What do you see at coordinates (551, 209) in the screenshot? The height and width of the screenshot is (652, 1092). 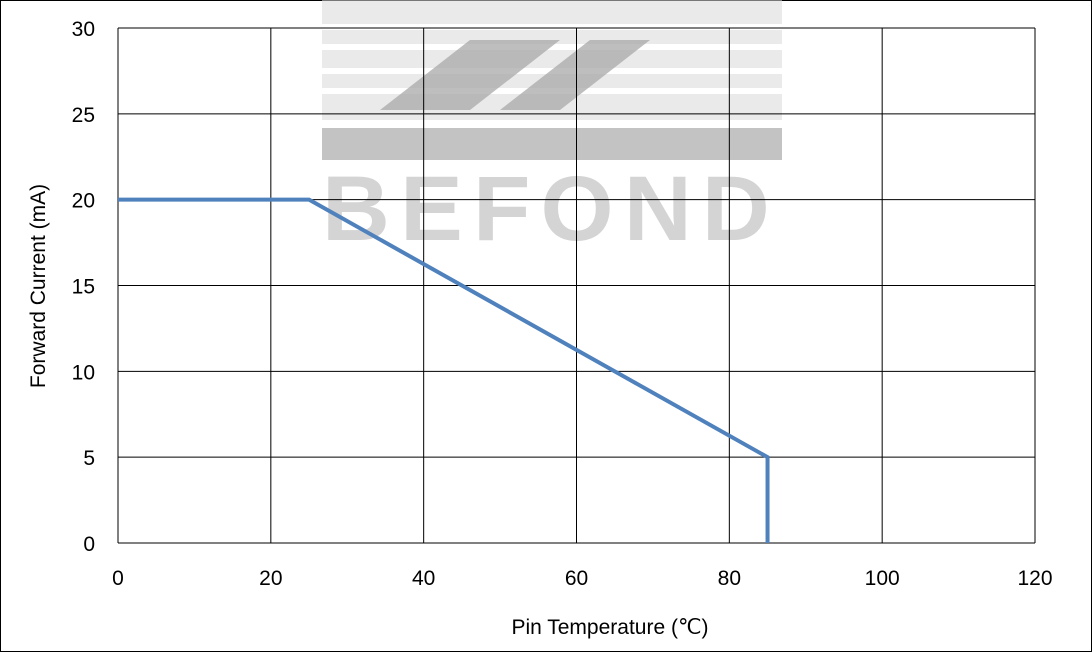 I see `watermark-text: BEFOND` at bounding box center [551, 209].